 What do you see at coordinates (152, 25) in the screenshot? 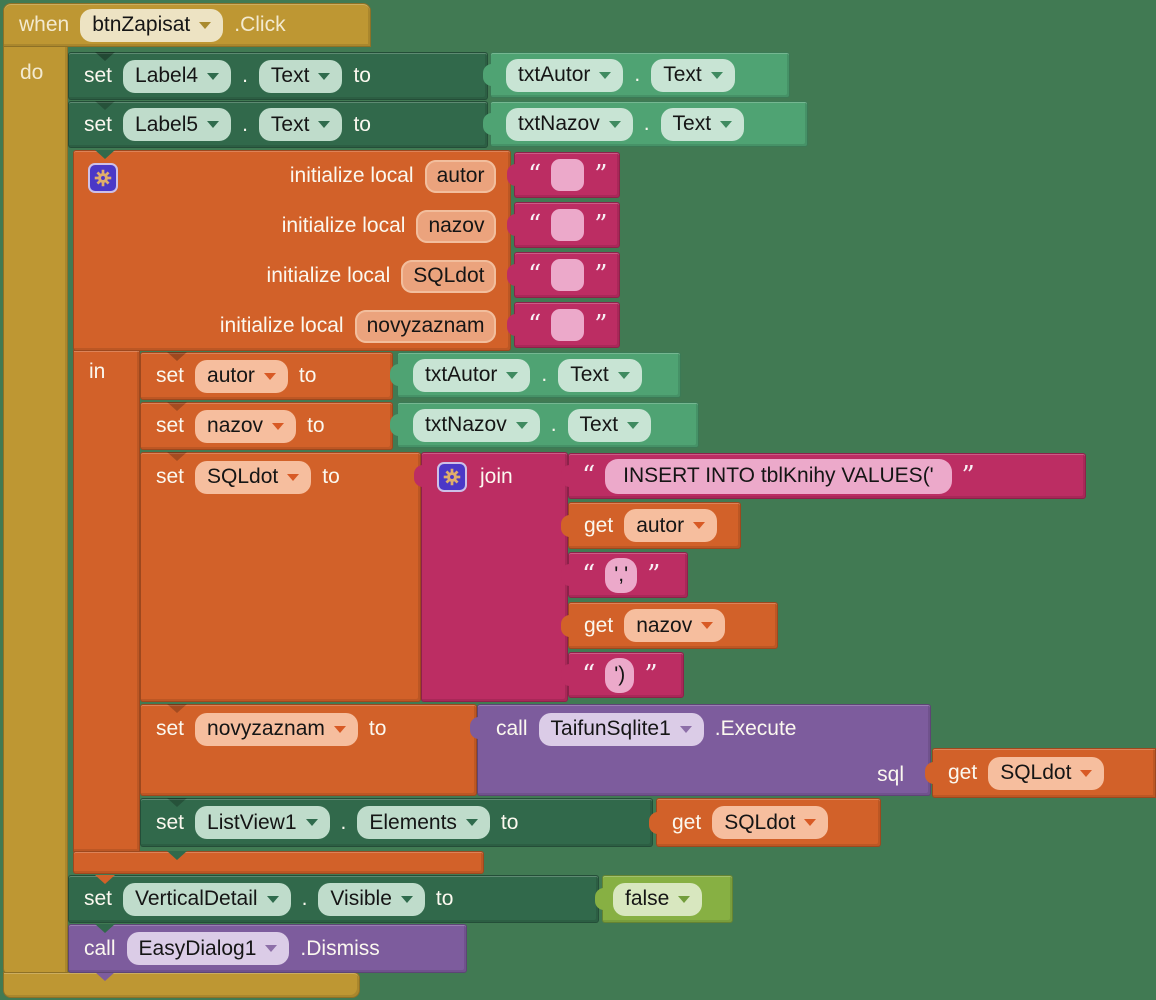
I see `component-dropdown-btnzapisat: btnZapisat` at bounding box center [152, 25].